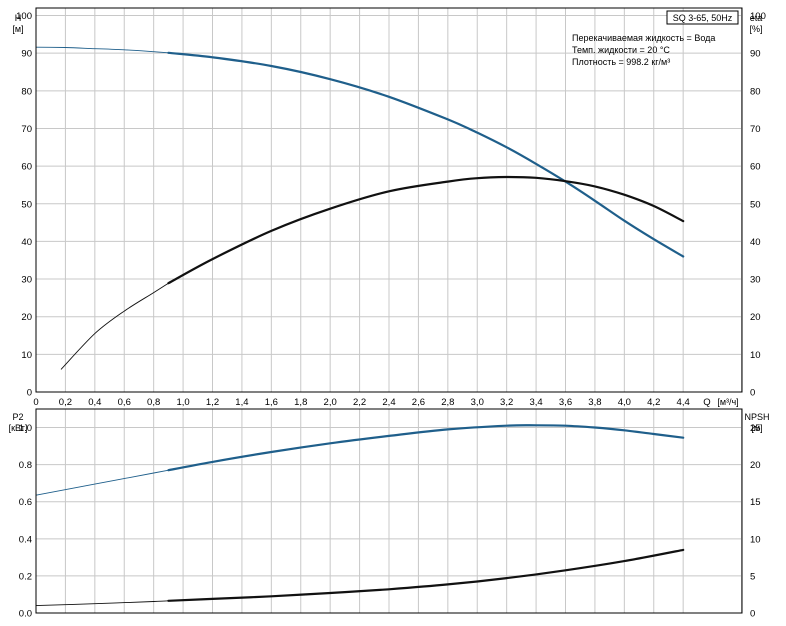 Image resolution: width=786 pixels, height=626 pixels. Describe the element at coordinates (18, 18) in the screenshot. I see `top-left-axis-label: H` at that location.